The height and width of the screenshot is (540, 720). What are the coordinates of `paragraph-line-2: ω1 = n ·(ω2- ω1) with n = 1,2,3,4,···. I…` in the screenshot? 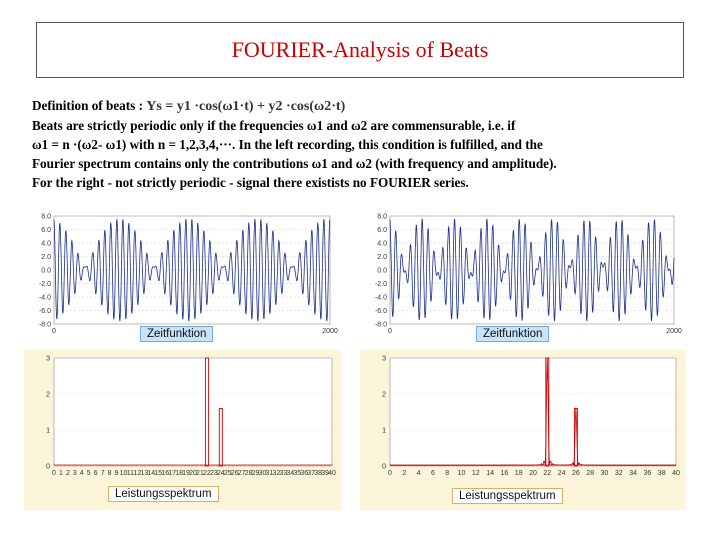 It's located at (287, 144).